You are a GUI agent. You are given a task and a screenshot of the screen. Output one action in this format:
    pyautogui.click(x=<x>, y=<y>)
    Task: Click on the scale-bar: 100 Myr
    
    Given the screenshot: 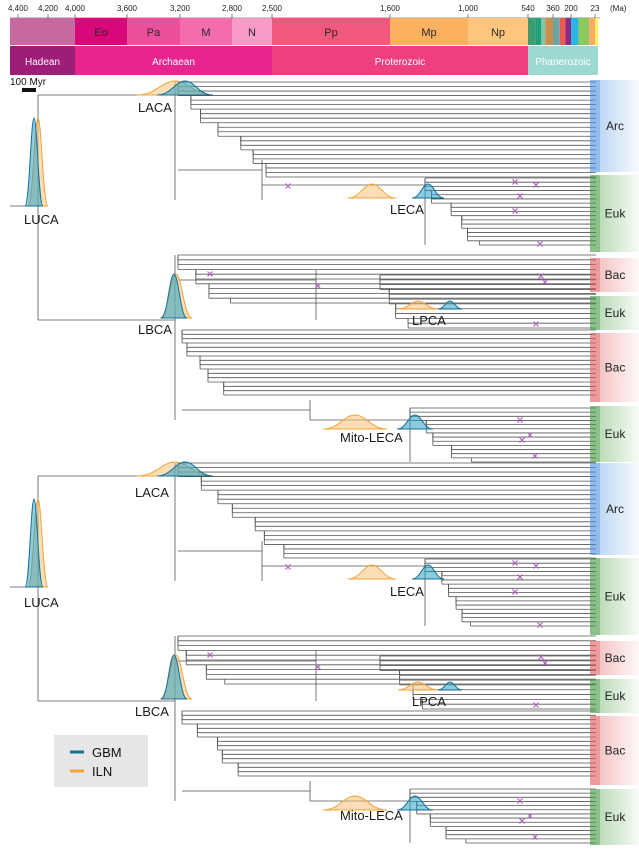 What is the action you would take?
    pyautogui.click(x=28, y=84)
    